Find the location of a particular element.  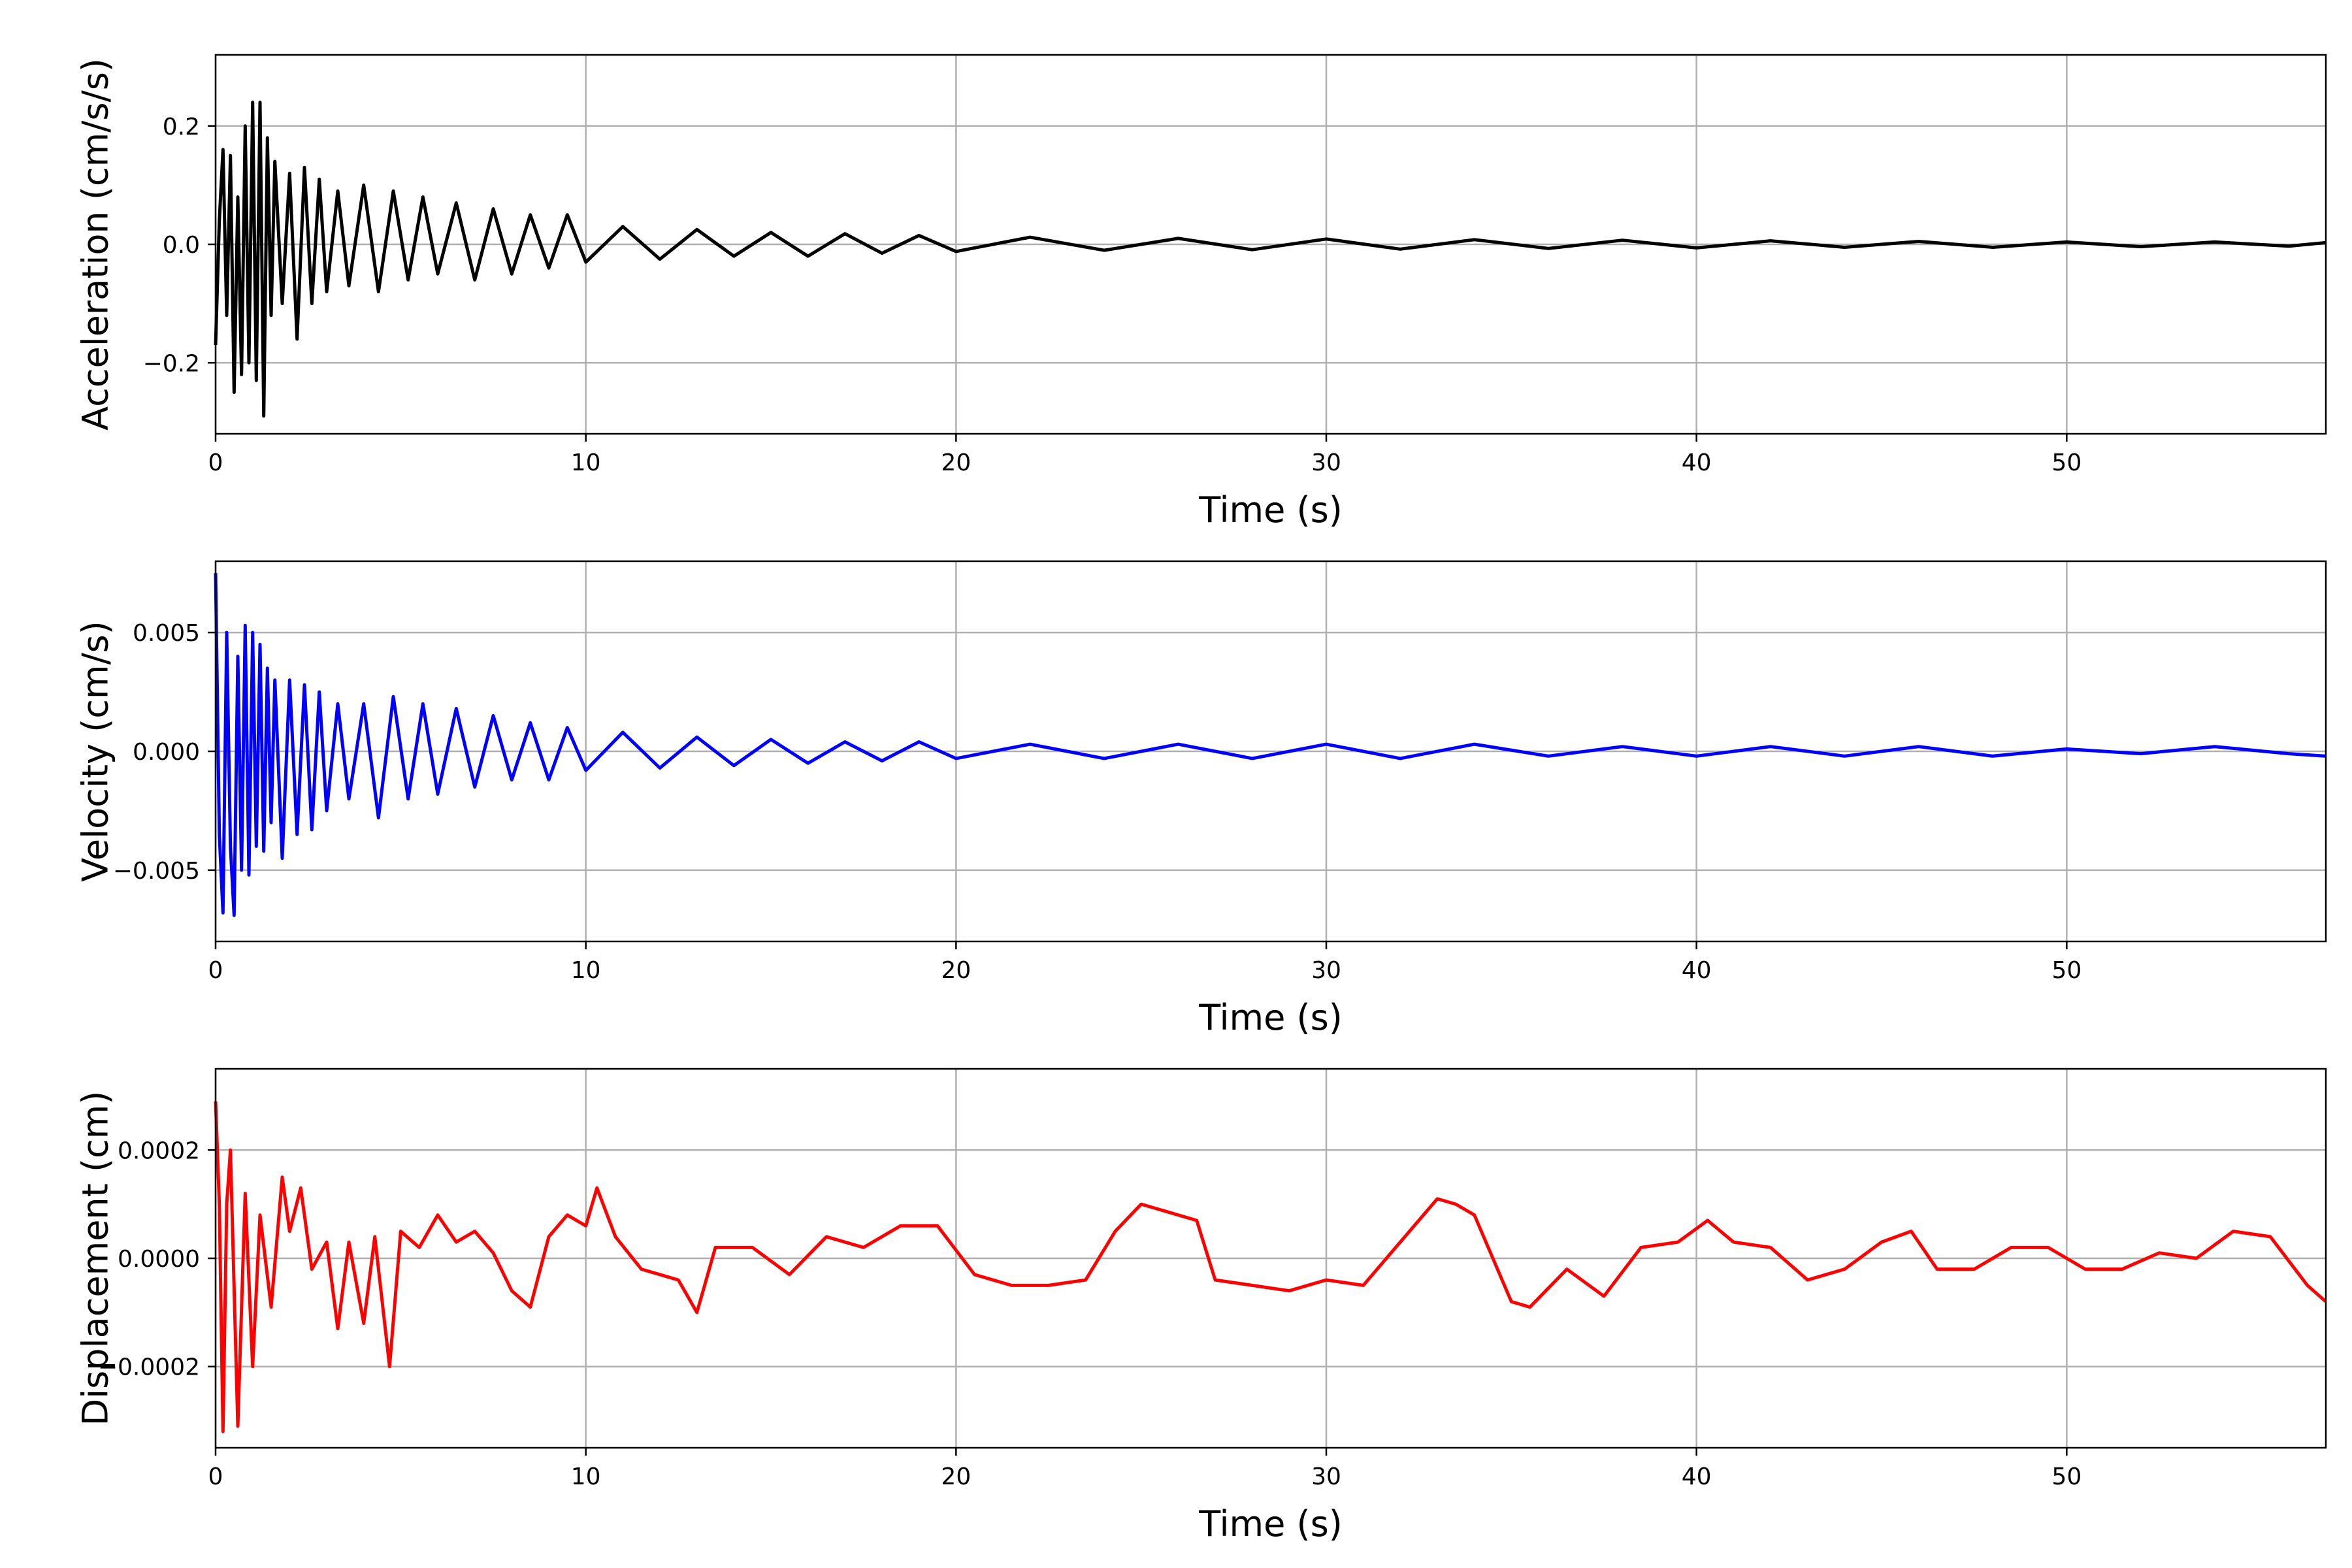

velocity-x-tick-label: 20 is located at coordinates (956, 970).